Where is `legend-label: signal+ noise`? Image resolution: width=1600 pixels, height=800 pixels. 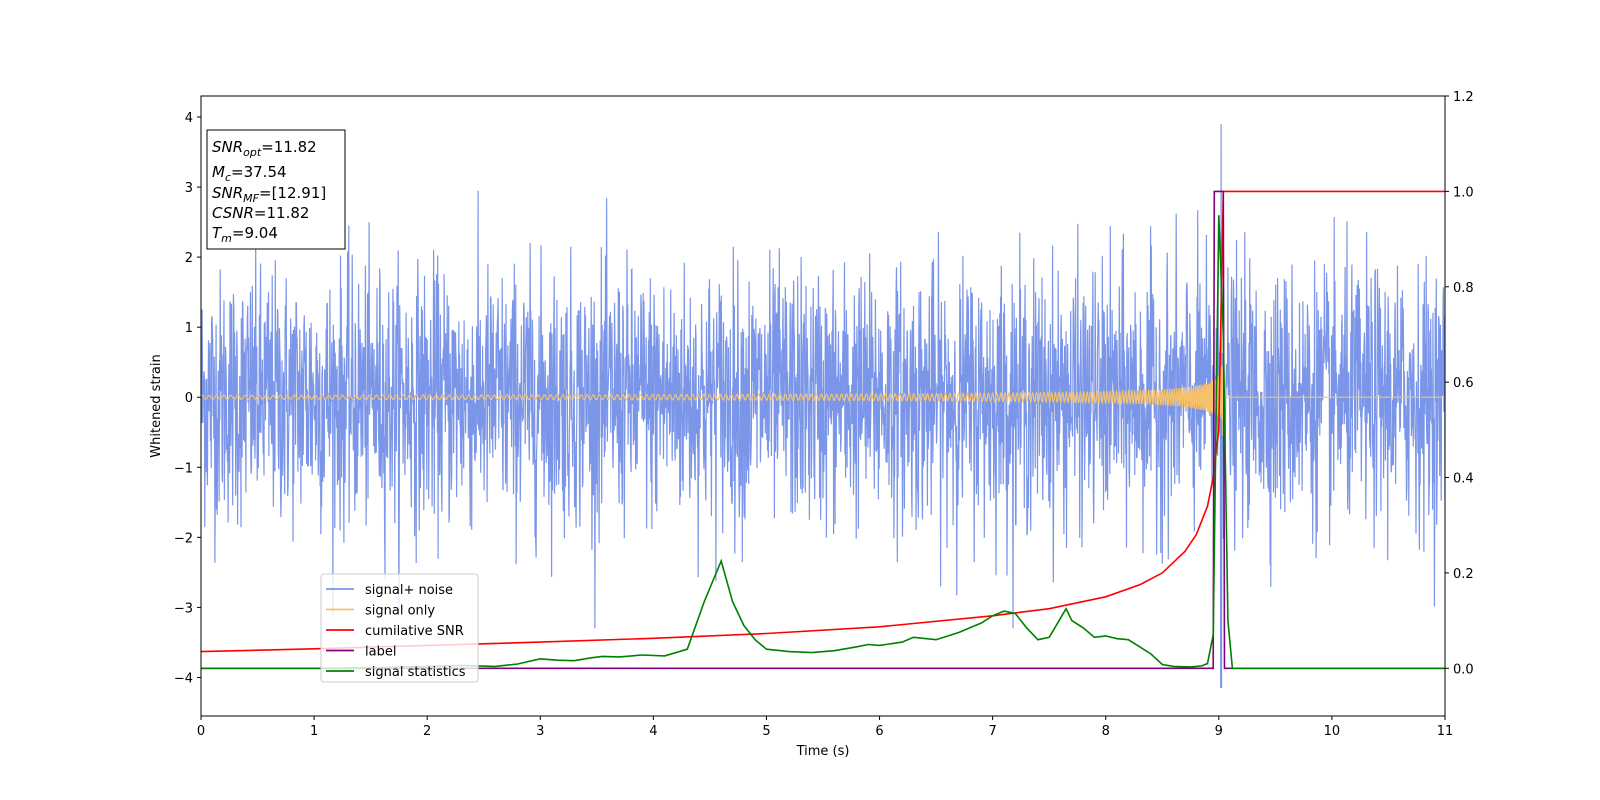
legend-label: signal+ noise is located at coordinates (409, 590).